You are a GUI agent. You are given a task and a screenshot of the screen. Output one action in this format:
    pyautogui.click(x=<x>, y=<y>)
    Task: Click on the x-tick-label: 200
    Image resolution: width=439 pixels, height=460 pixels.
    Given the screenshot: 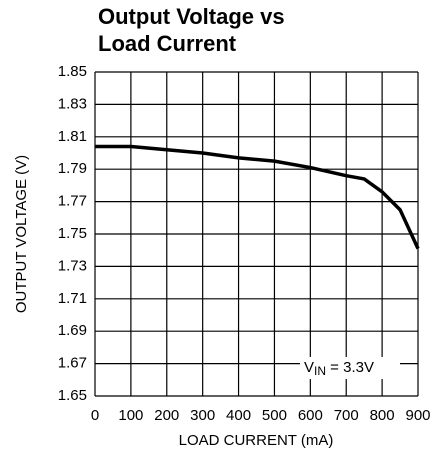 What is the action you would take?
    pyautogui.click(x=166, y=415)
    